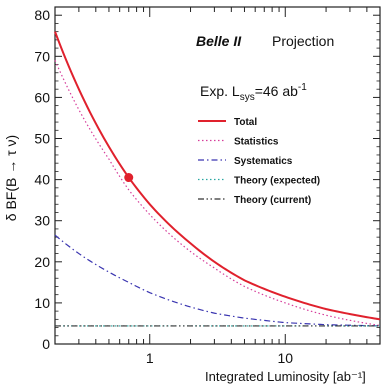 Image resolution: width=381 pixels, height=389 pixels. I want to click on y-tick-label: 60, so click(42, 97).